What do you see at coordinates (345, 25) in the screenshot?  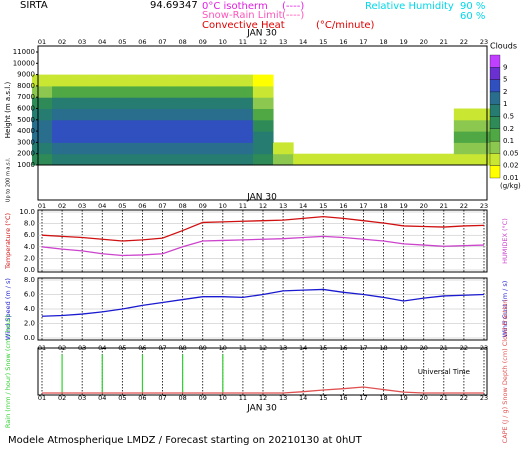 I see `legend-style: (°C/minute)` at bounding box center [345, 25].